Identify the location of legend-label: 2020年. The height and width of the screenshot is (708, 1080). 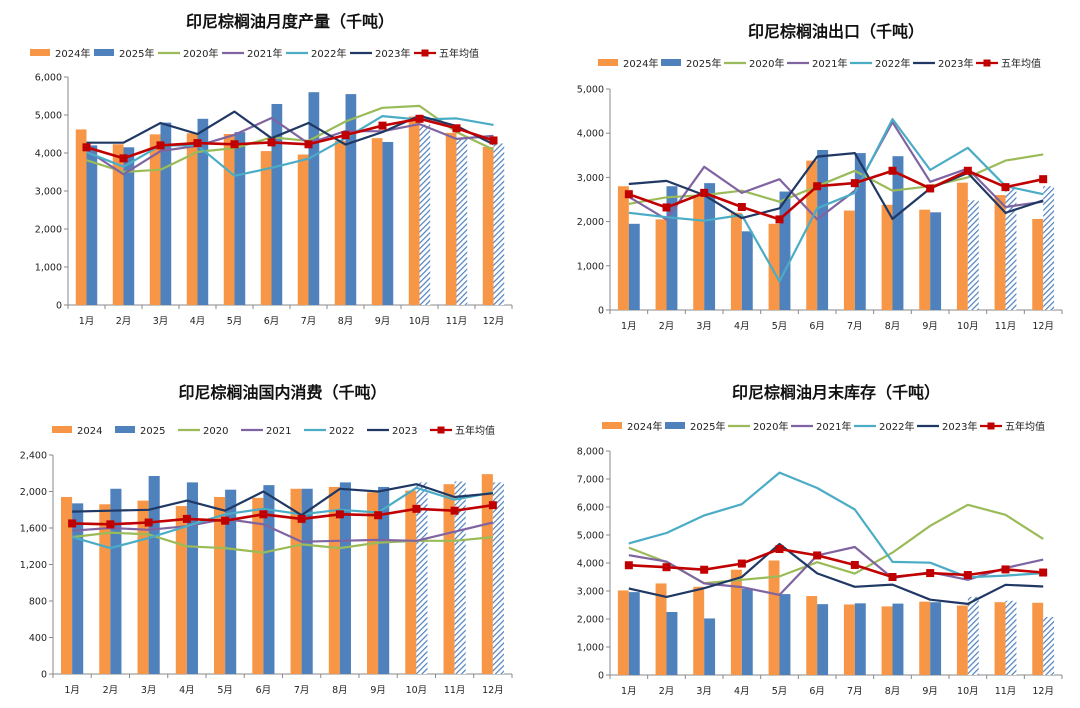
(770, 426).